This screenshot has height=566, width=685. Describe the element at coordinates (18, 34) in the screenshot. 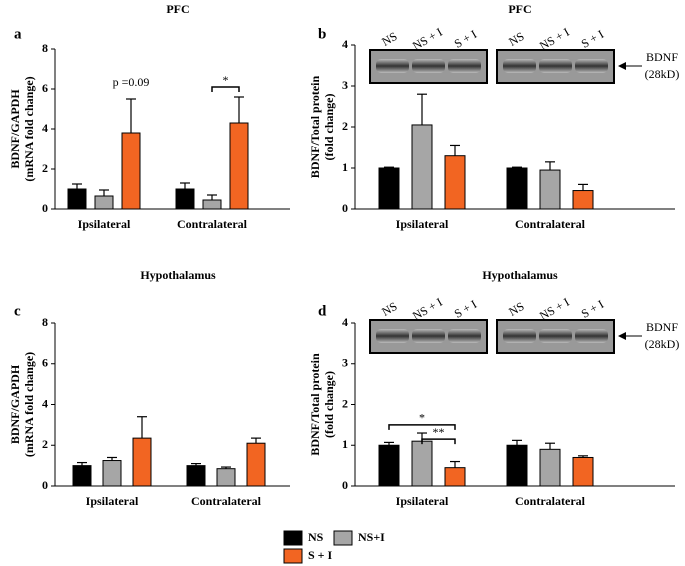

I see `panel-letter: a` at that location.